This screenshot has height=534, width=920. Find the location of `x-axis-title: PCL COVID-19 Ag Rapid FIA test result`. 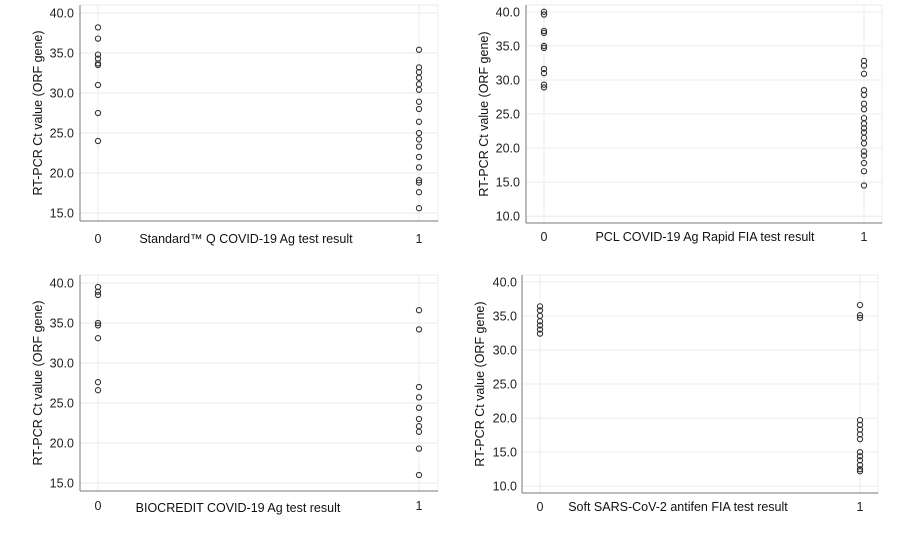

x-axis-title: PCL COVID-19 Ag Rapid FIA test result is located at coordinates (705, 237).